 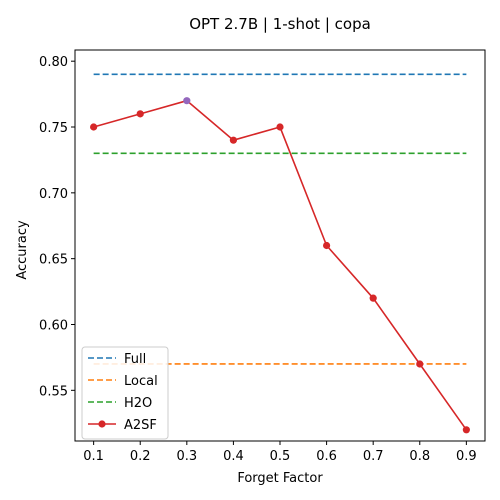 What do you see at coordinates (138, 403) in the screenshot?
I see `legend-label-h2o: H2O` at bounding box center [138, 403].